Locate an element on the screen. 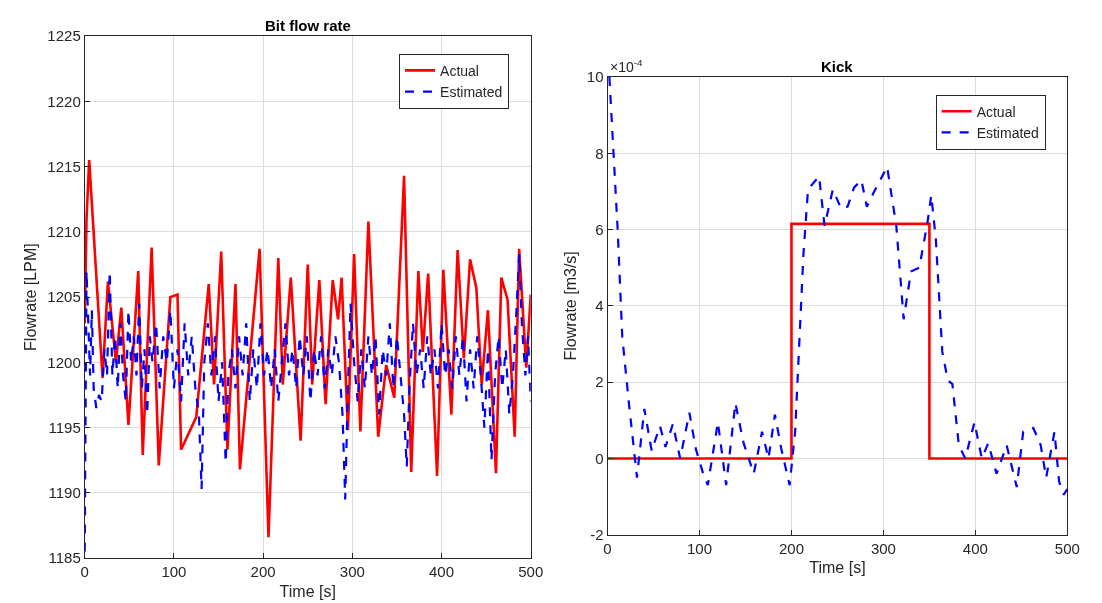 The width and height of the screenshot is (1102, 603). y-tick-label: 8 is located at coordinates (599, 153).